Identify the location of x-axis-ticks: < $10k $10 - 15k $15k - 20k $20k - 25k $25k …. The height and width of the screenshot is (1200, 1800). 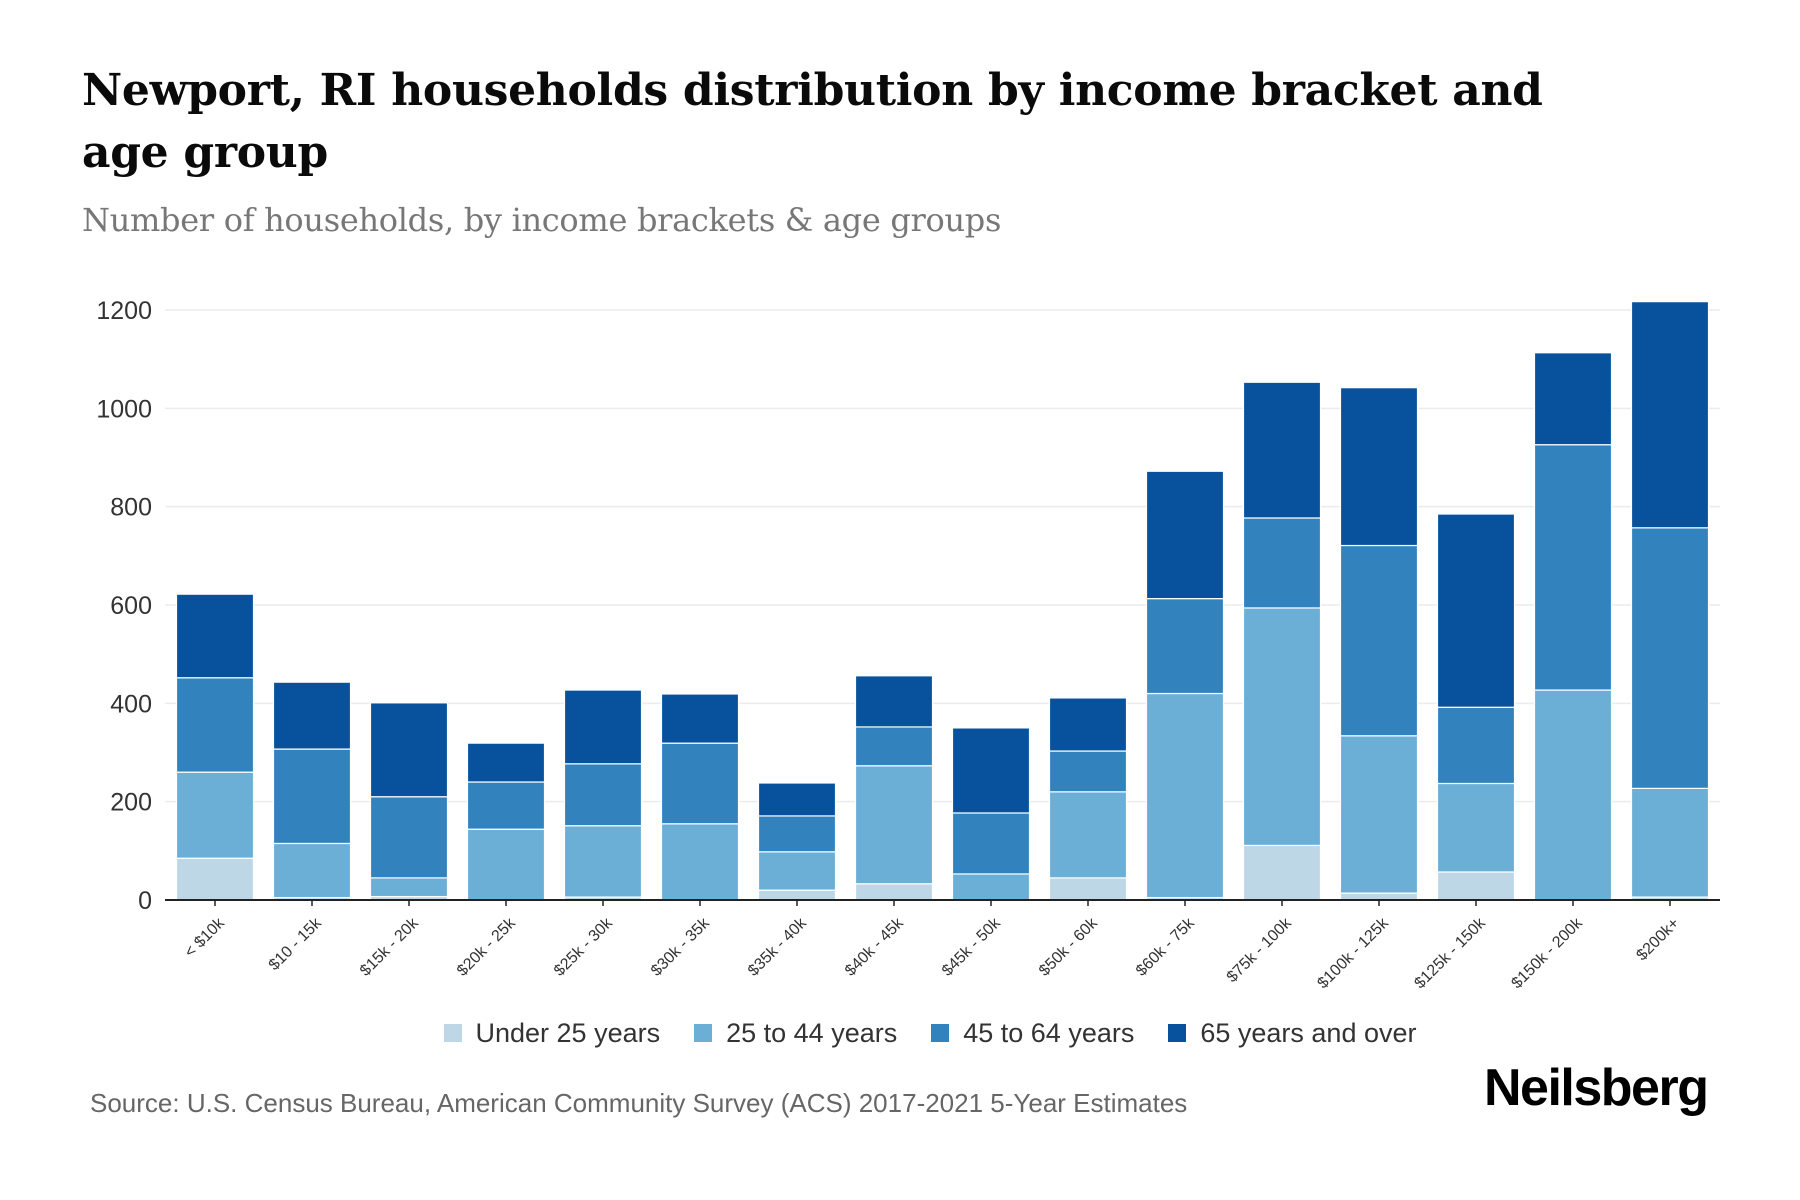
(932, 946).